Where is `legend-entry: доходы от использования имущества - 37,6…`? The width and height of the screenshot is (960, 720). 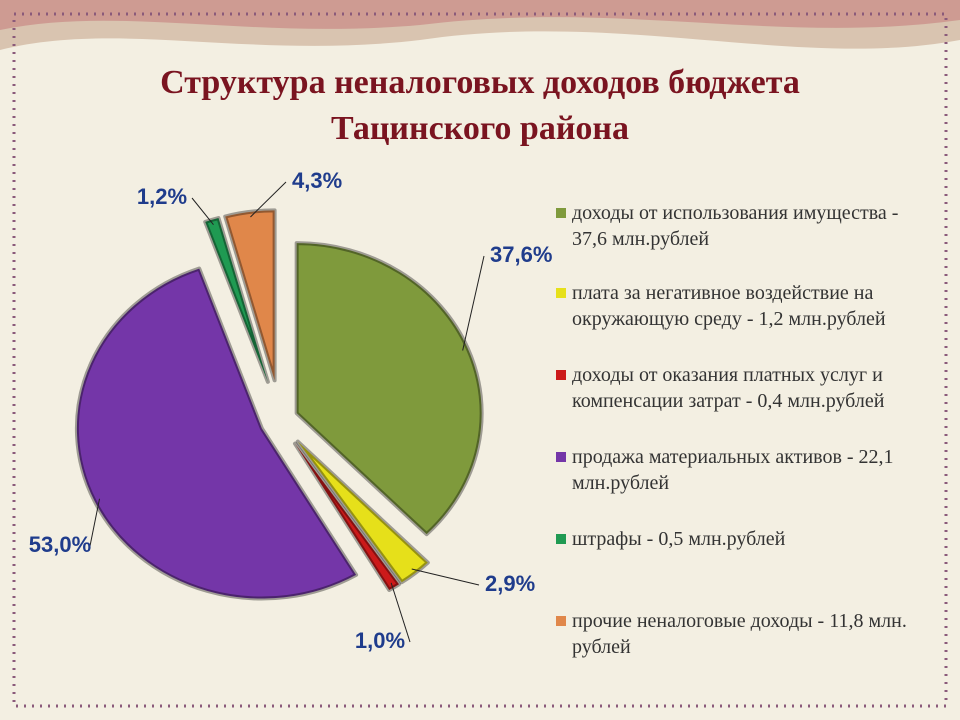
legend-entry: доходы от использования имущества - 37,6… is located at coordinates (734, 226).